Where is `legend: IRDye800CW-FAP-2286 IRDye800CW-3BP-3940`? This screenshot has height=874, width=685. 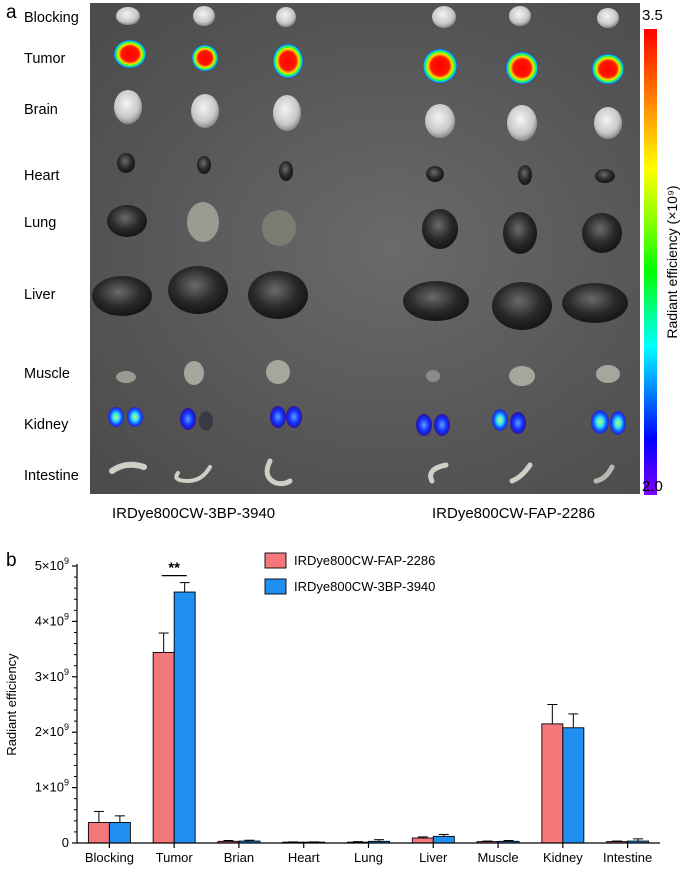 legend: IRDye800CW-FAP-2286 IRDye800CW-3BP-3940 is located at coordinates (349, 573).